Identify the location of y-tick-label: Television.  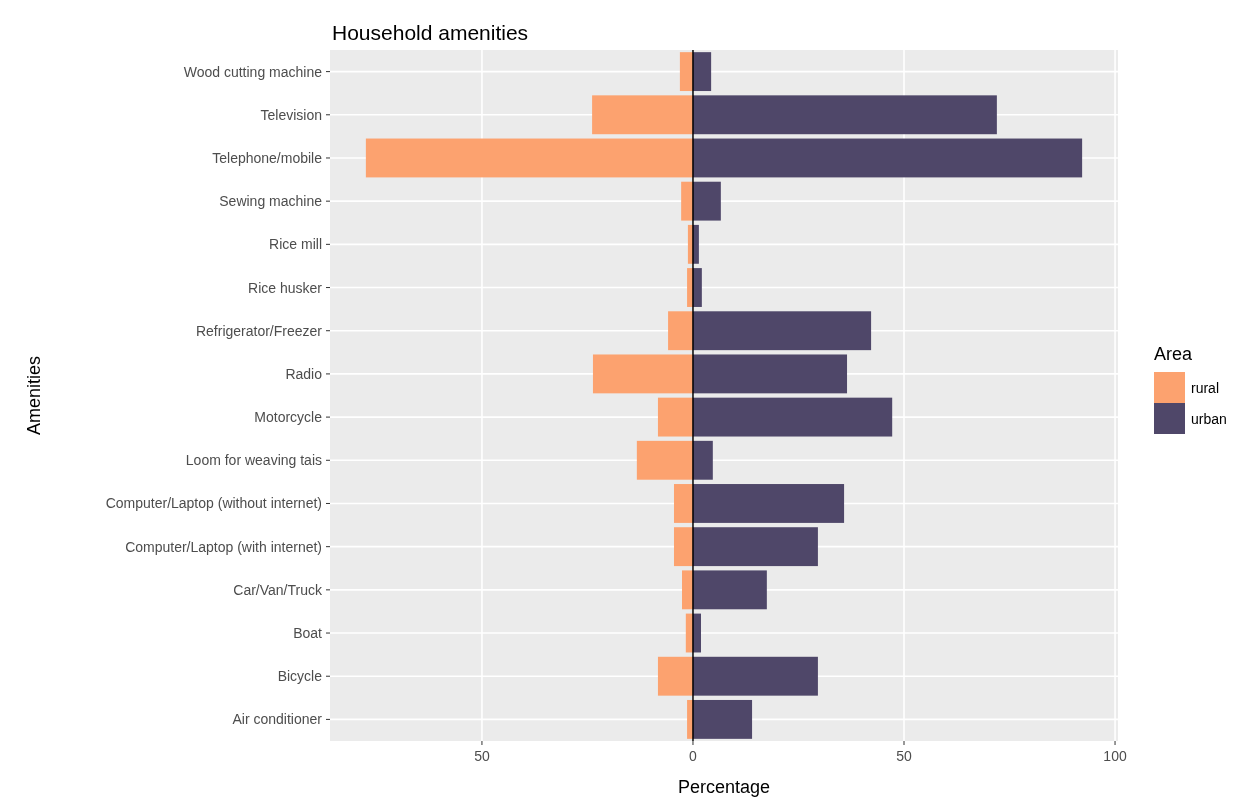
(291, 114).